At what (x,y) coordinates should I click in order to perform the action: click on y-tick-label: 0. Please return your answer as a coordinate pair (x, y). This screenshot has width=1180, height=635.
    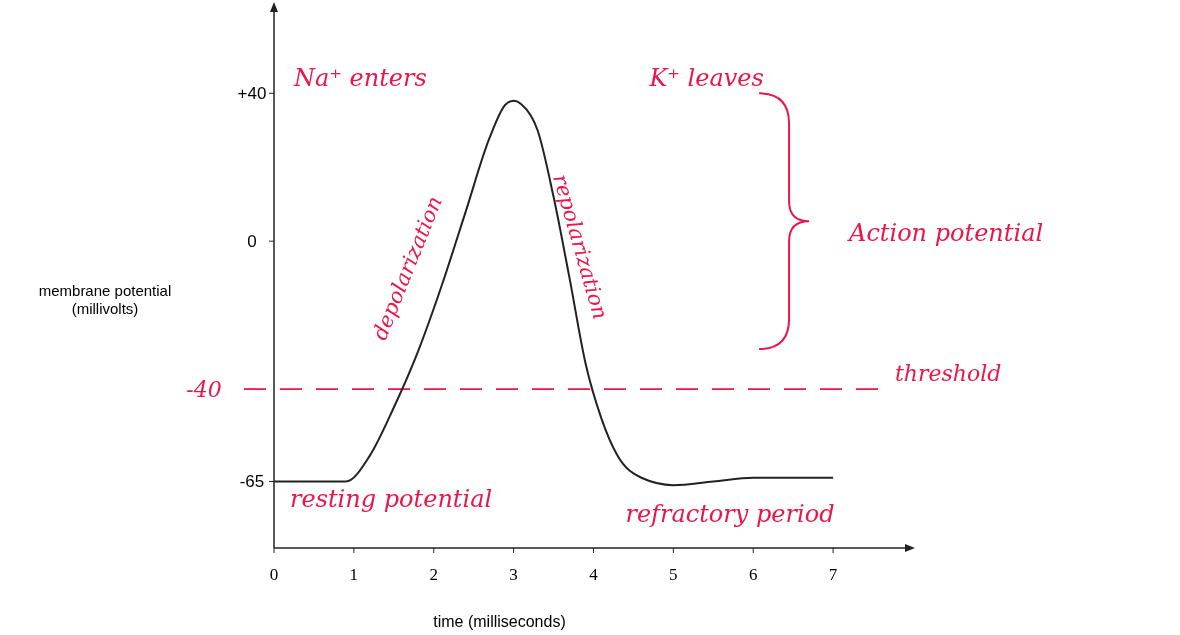
    Looking at the image, I should click on (252, 242).